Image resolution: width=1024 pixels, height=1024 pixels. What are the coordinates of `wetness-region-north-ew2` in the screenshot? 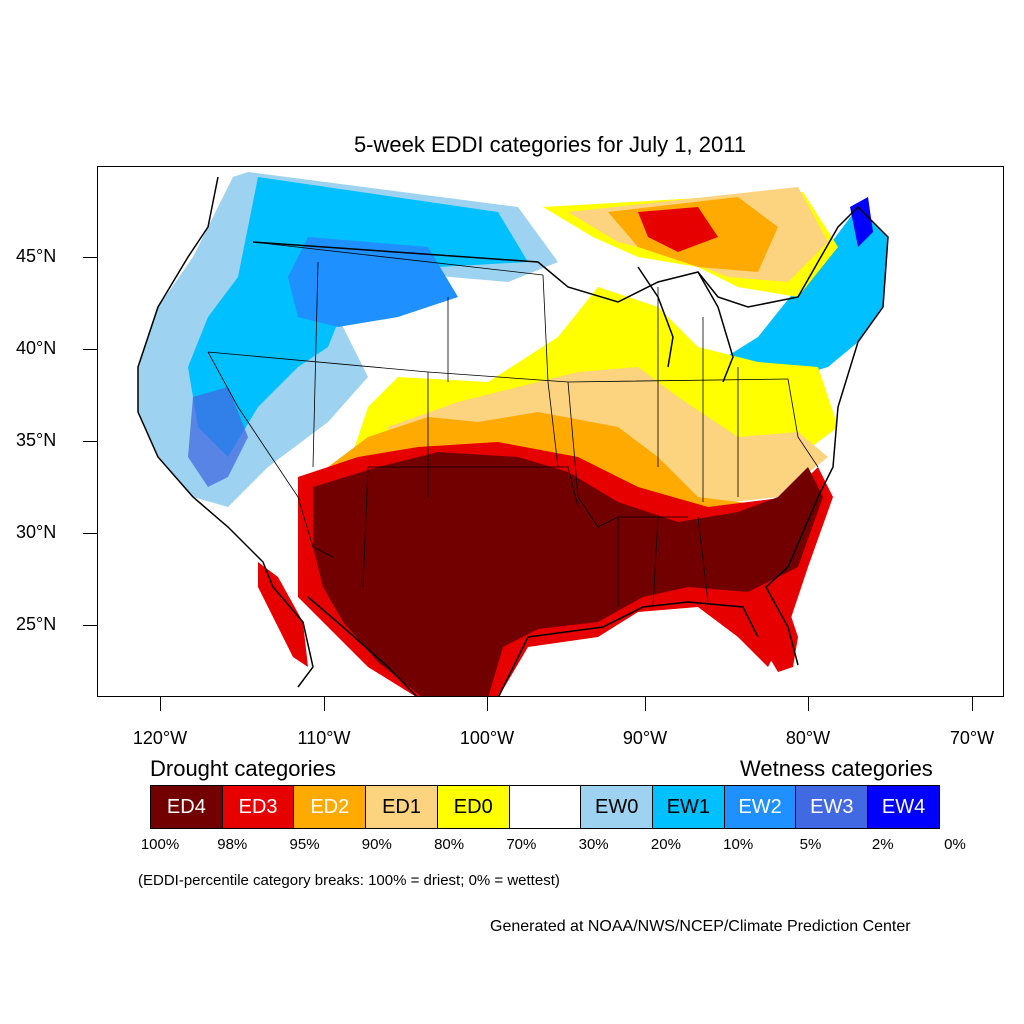 It's located at (373, 282).